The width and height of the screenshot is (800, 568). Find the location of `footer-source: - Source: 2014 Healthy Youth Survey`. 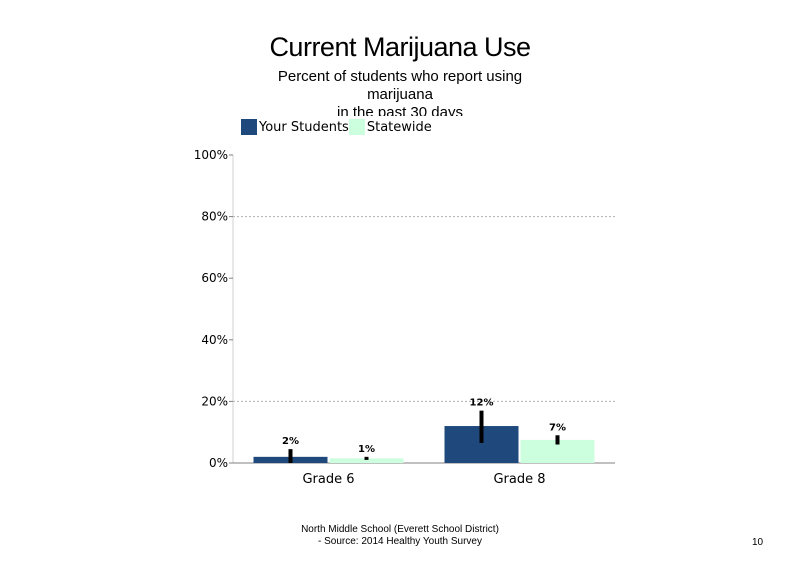

footer-source: - Source: 2014 Healthy Youth Survey is located at coordinates (400, 541).